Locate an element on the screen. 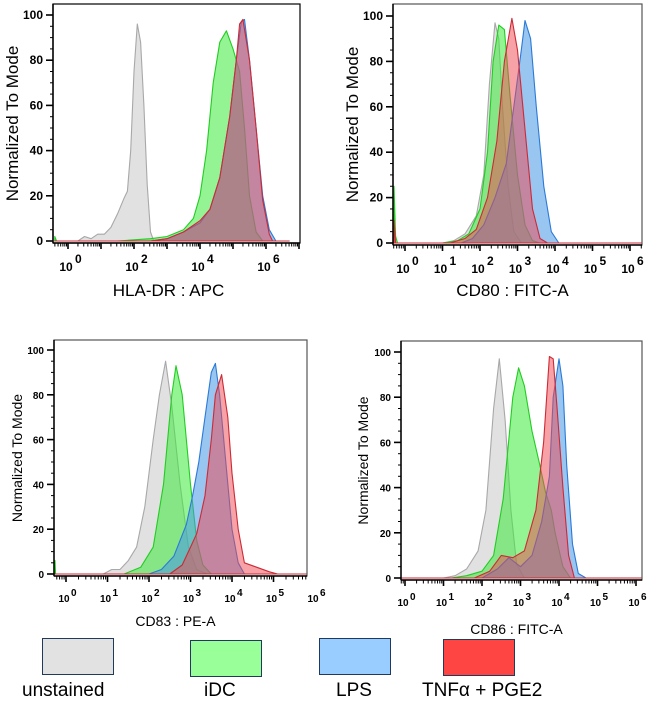 The image size is (648, 710). legend-swatch-idc is located at coordinates (226, 658).